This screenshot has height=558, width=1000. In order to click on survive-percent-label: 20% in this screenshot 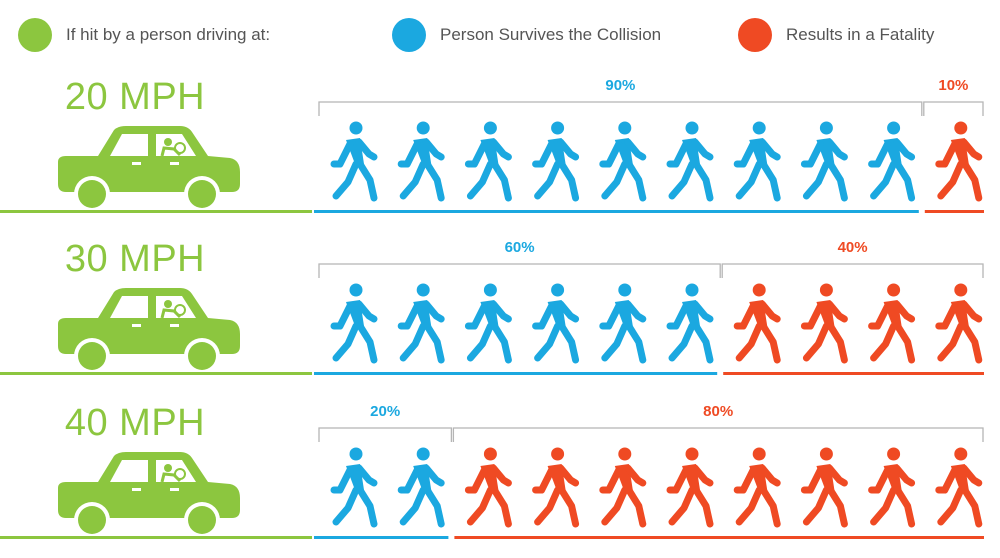, I will do `click(385, 411)`.